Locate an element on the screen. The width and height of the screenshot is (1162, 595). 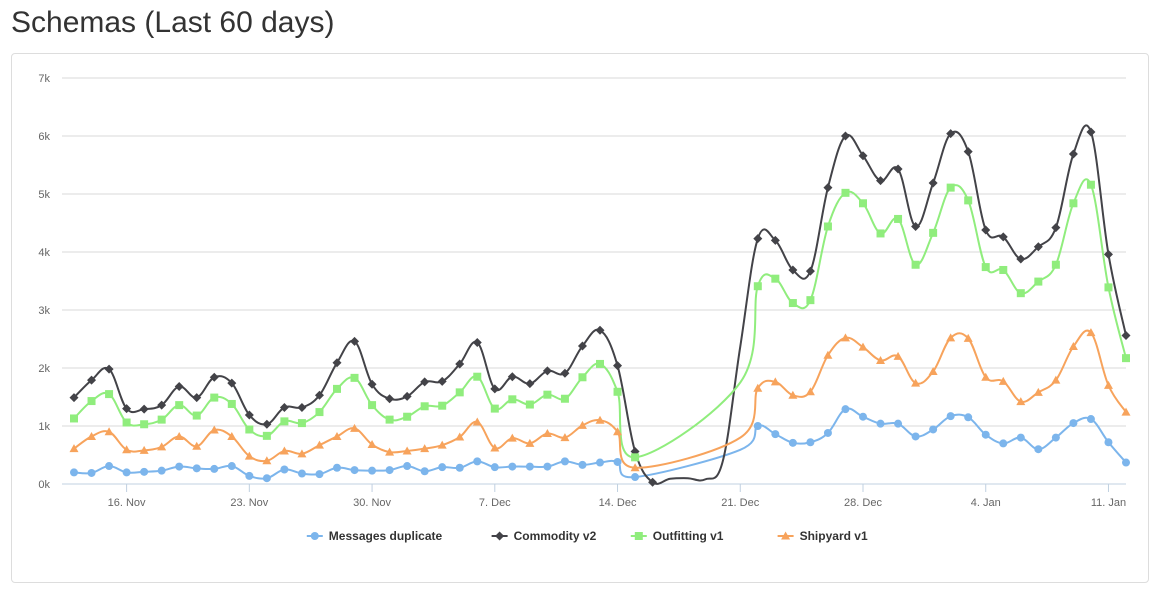
x-tick-label: 16. Nov is located at coordinates (127, 503).